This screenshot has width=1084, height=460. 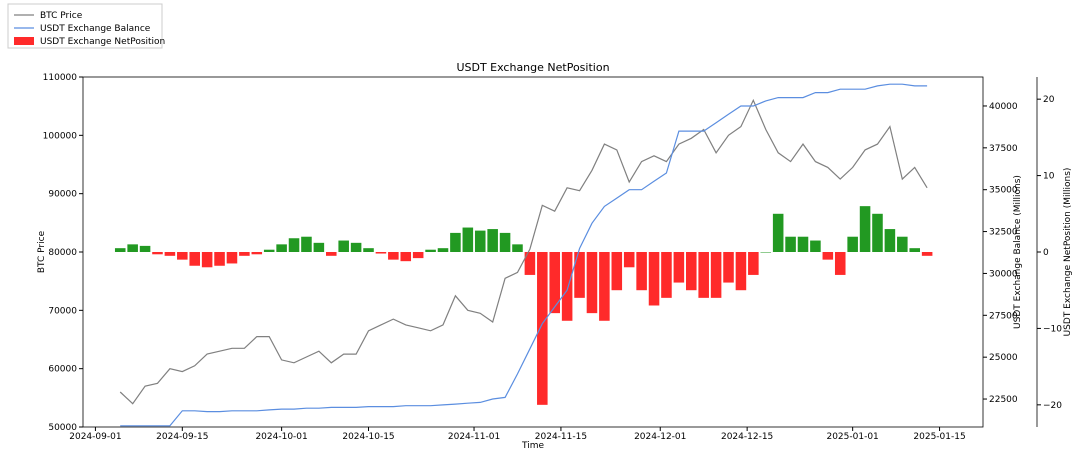 I want to click on y3-axis-label: USDT Exchange NetPosition (Millions), so click(x=1068, y=252).